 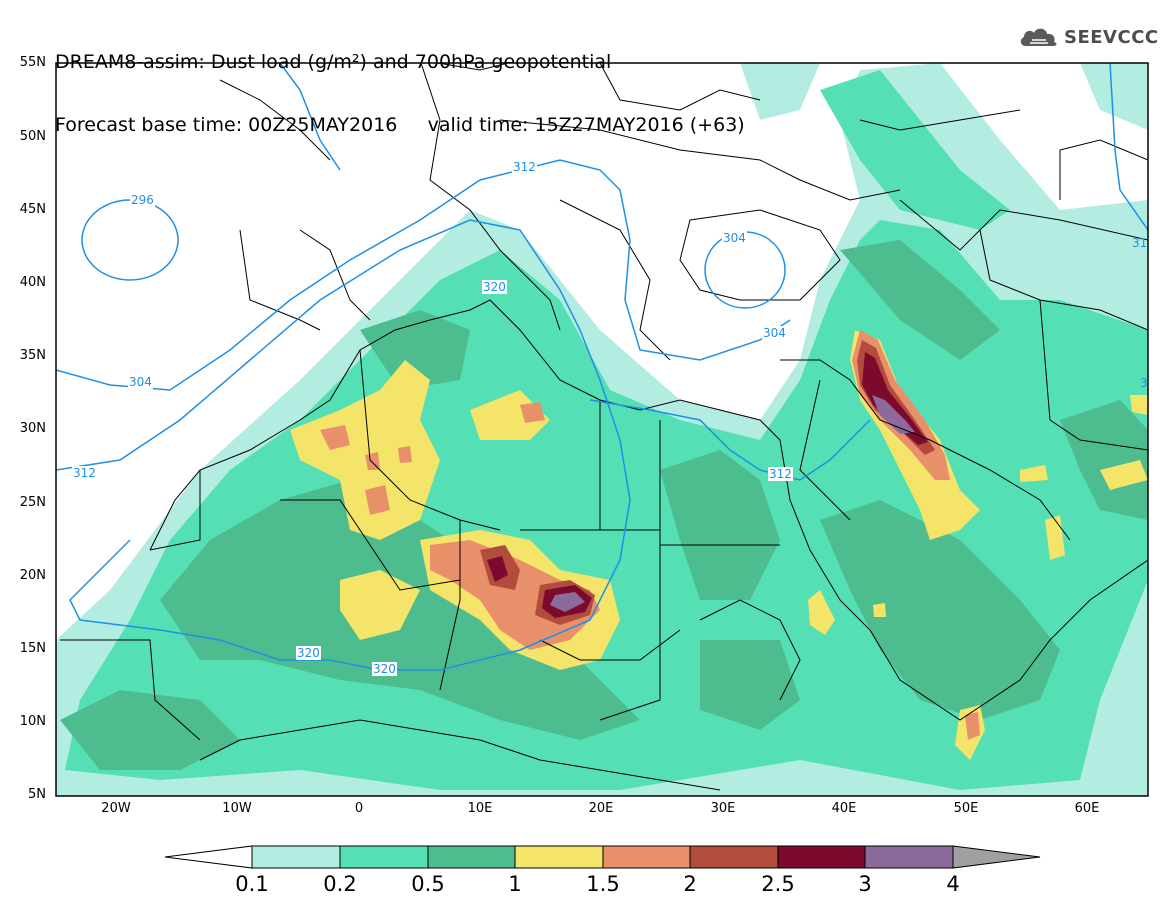 What do you see at coordinates (32, 209) in the screenshot?
I see `lat-label-45n: 45N` at bounding box center [32, 209].